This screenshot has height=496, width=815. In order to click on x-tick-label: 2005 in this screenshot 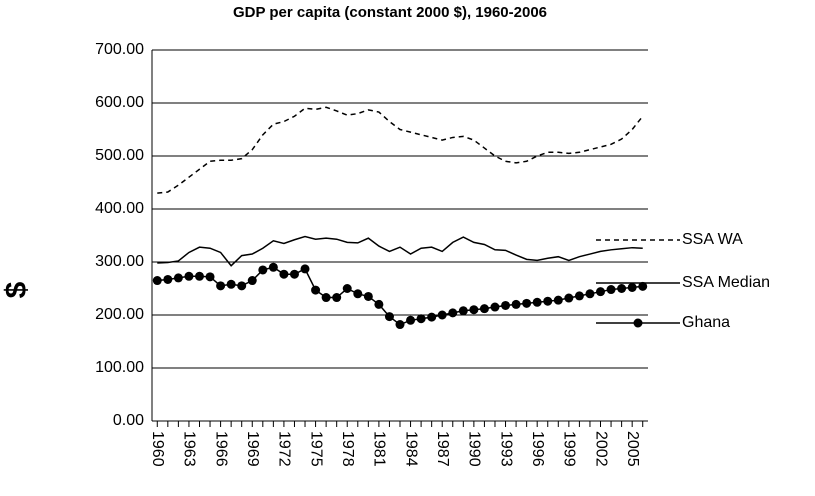, I will do `click(632, 449)`.